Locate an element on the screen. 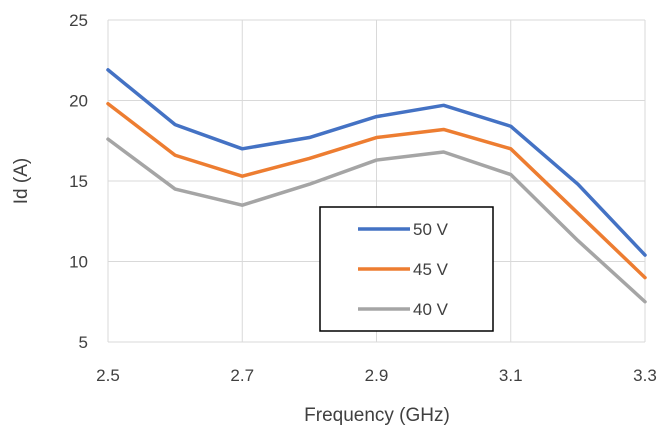  y-tick-label: 20 is located at coordinates (78, 101).